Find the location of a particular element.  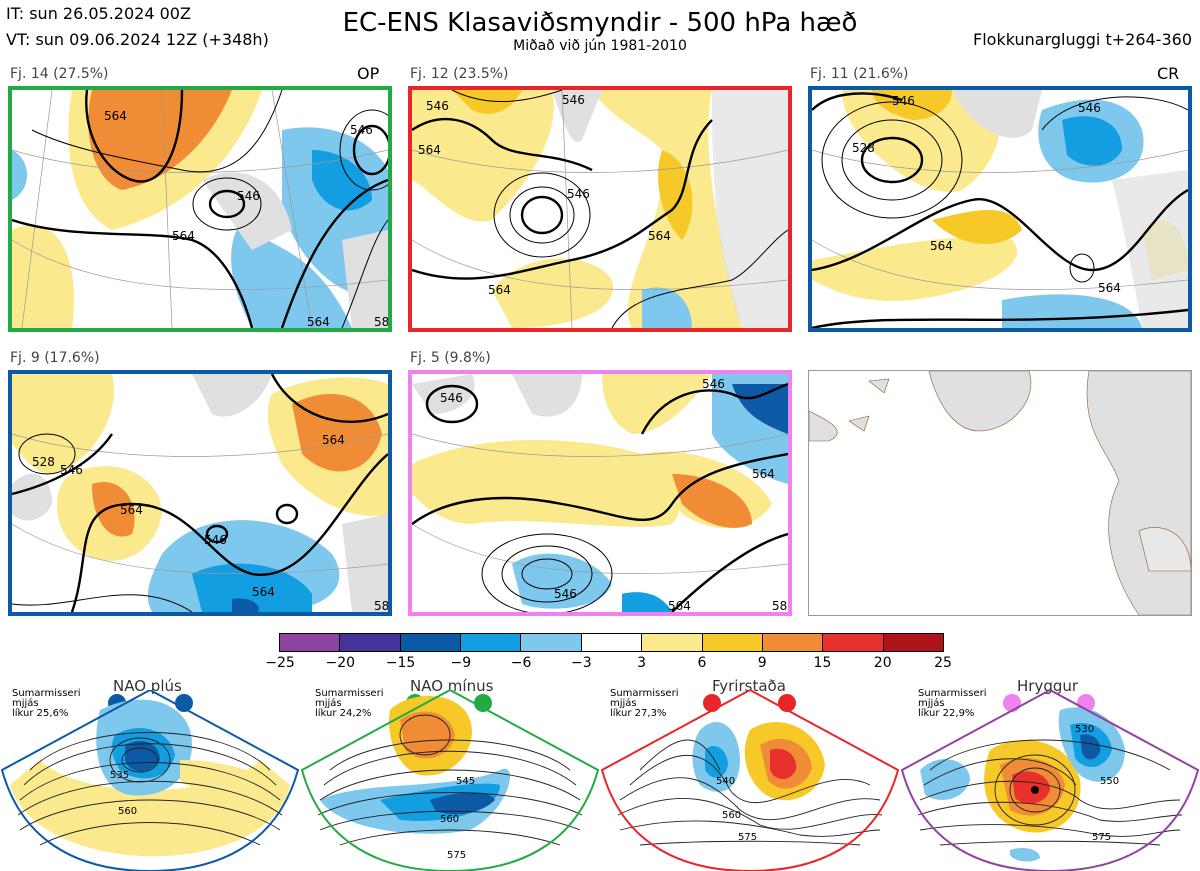

colorbar-tick-label: 20 is located at coordinates (882, 663).